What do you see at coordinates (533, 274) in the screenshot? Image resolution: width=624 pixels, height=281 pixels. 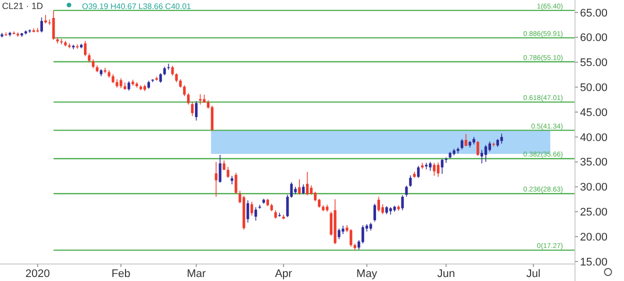 I see `x-tick-label: Jul` at bounding box center [533, 274].